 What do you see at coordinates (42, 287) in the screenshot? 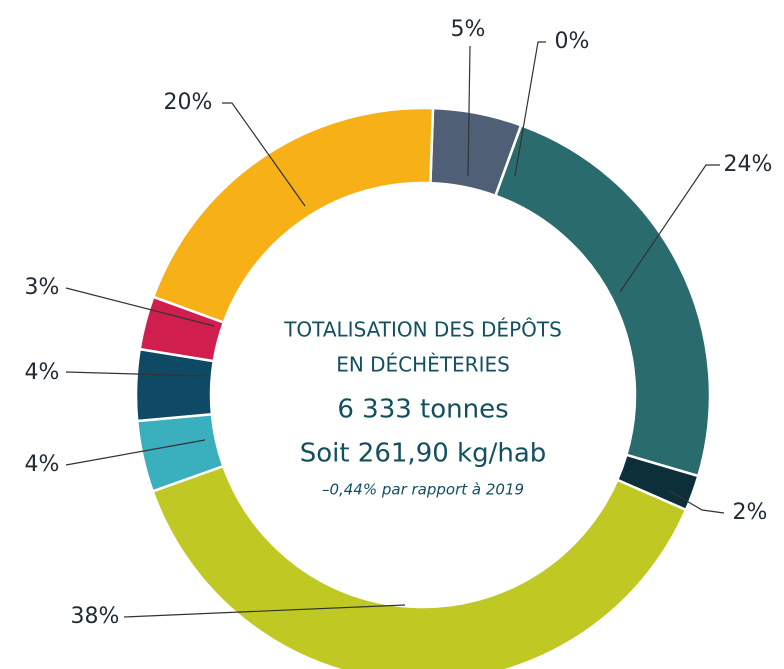
I see `slice-label: 3%` at bounding box center [42, 287].